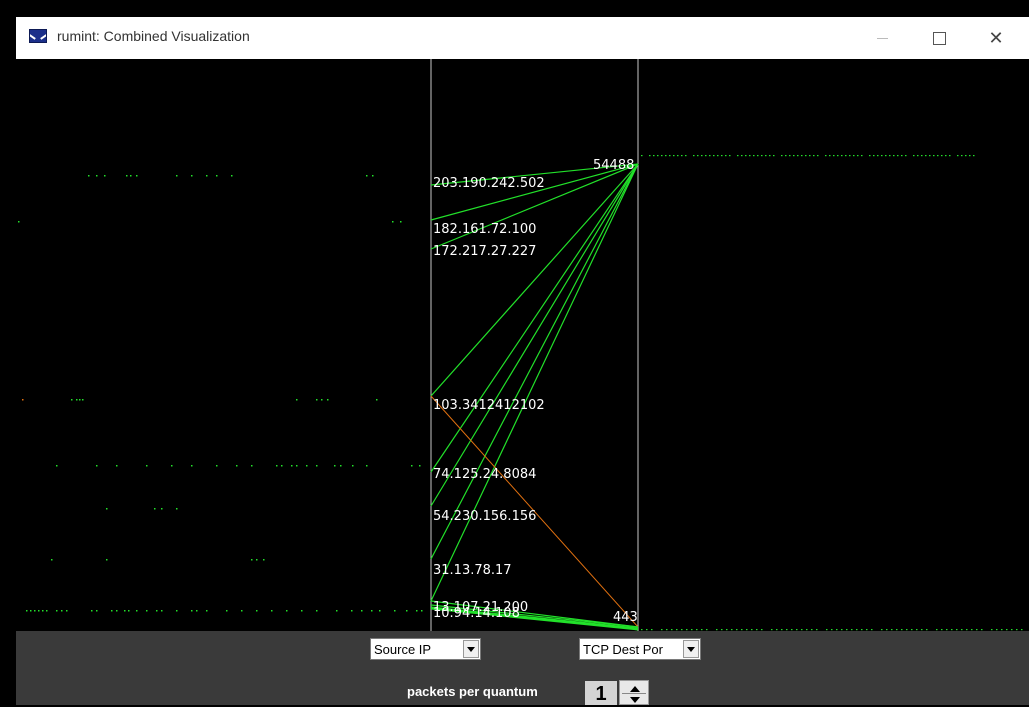 Image resolution: width=1029 pixels, height=707 pixels. What do you see at coordinates (403, 649) in the screenshot?
I see `left-axis-dropdown-value: Source IP` at bounding box center [403, 649].